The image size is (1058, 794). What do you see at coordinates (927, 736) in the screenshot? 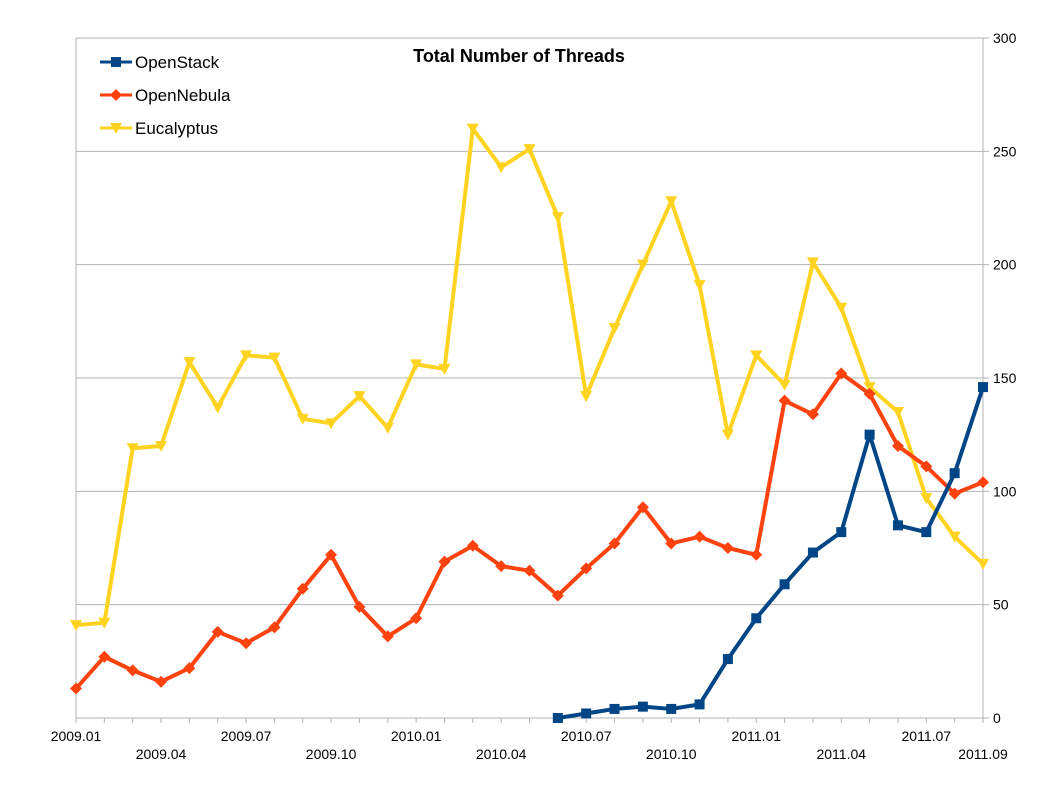
I see `x-tick-label: 2011.07` at bounding box center [927, 736].